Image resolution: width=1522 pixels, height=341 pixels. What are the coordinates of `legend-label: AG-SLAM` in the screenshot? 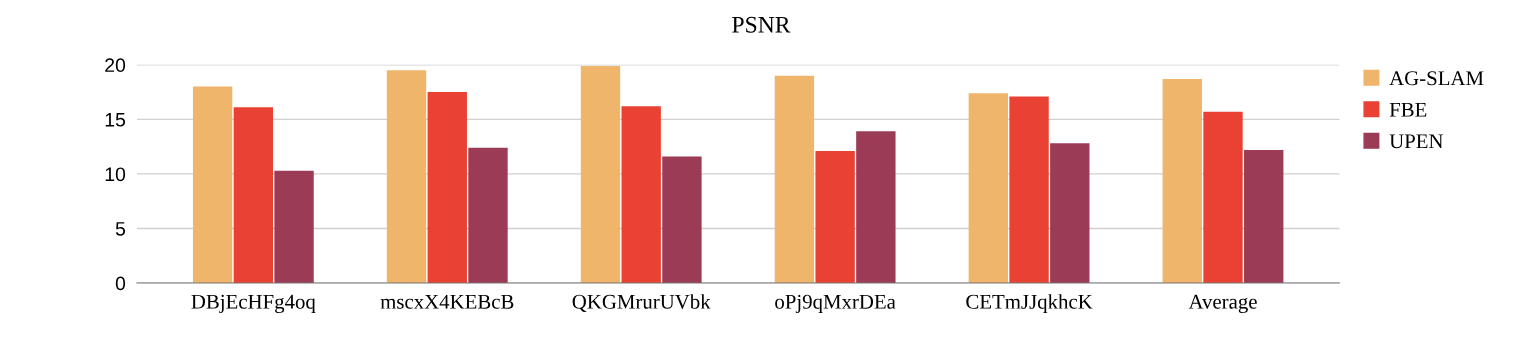 It's located at (1436, 78).